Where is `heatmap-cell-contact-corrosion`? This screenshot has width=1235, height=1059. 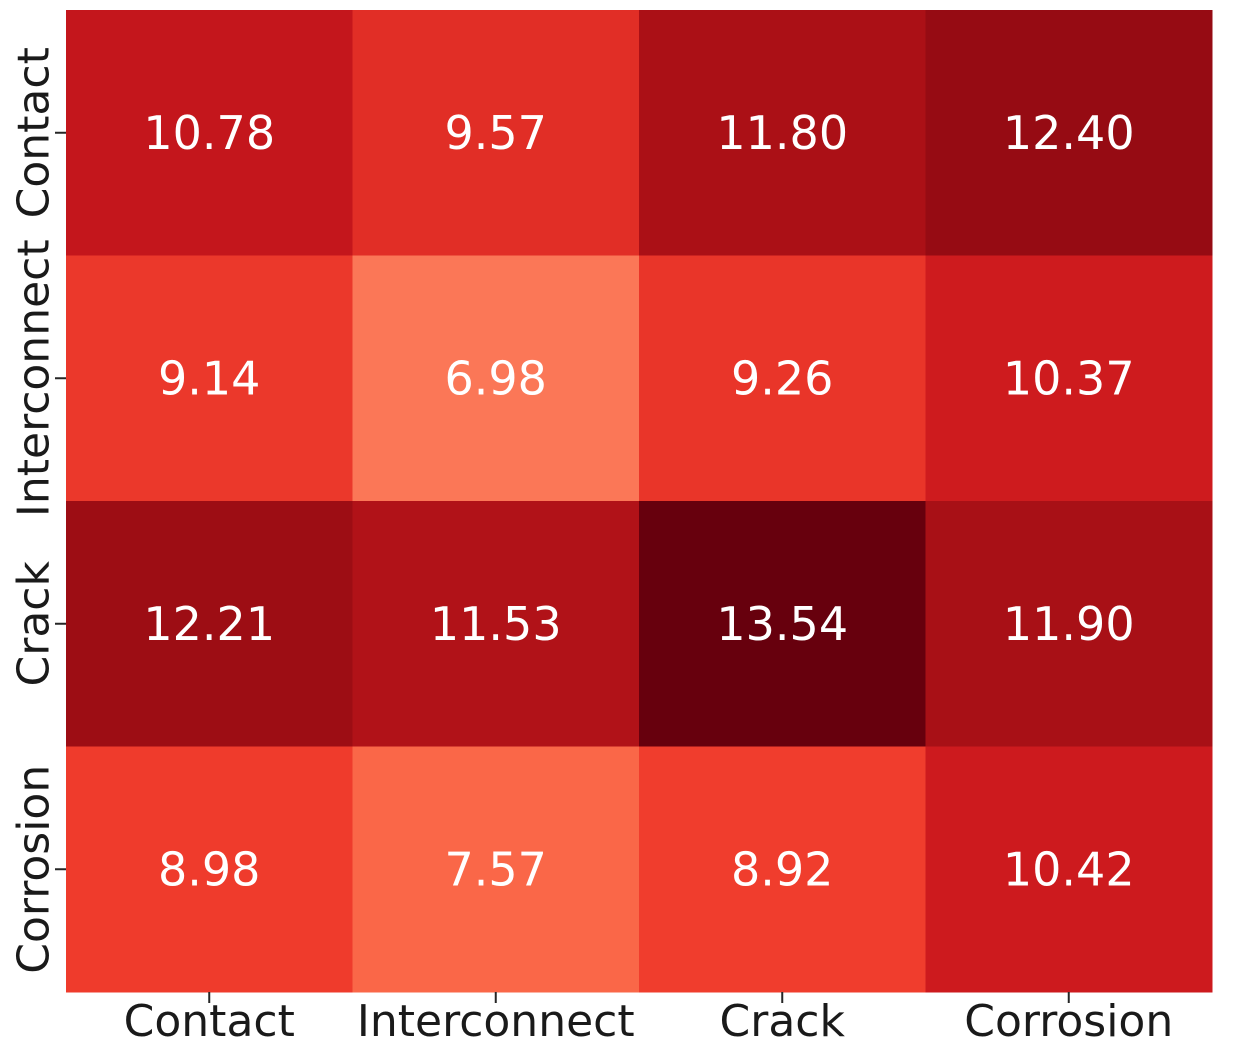
heatmap-cell-contact-corrosion is located at coordinates (1069, 133).